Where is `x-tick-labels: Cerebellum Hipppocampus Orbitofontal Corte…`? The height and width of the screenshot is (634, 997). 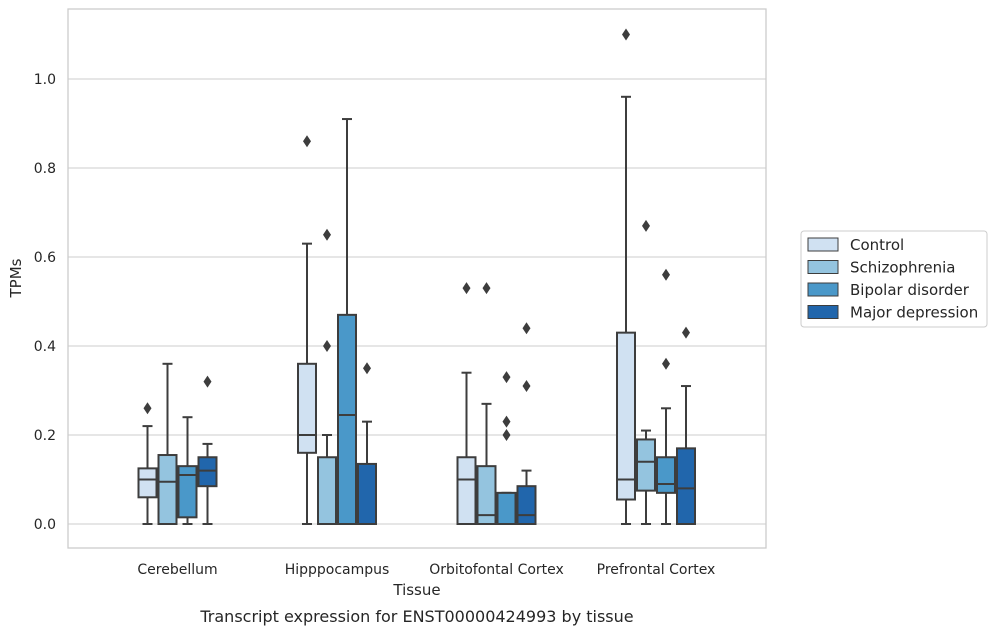 x-tick-labels: Cerebellum Hipppocampus Orbitofontal Corte… is located at coordinates (426, 570).